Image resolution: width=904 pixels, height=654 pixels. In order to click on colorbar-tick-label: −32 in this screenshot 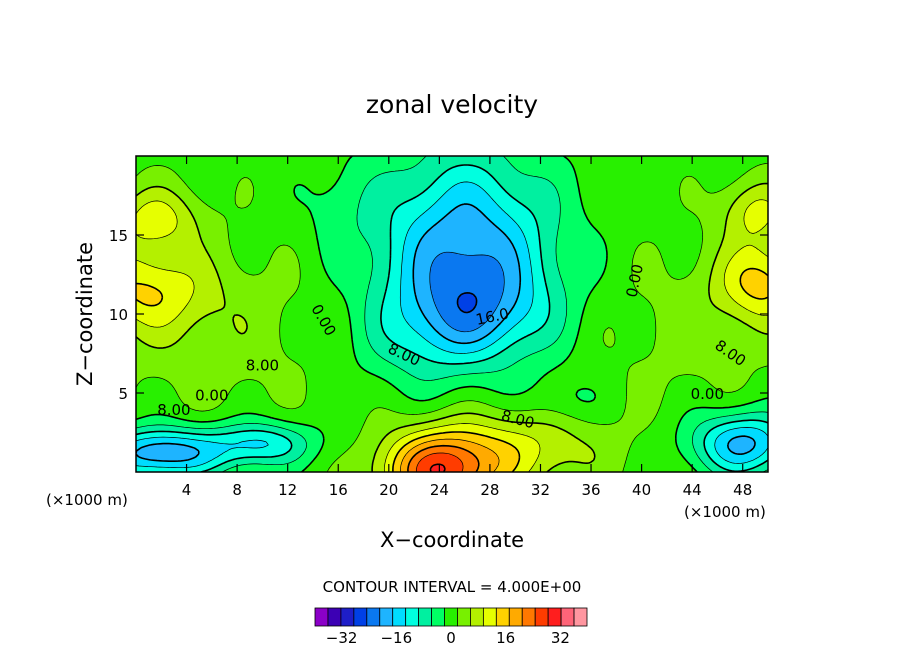, I will do `click(342, 638)`.